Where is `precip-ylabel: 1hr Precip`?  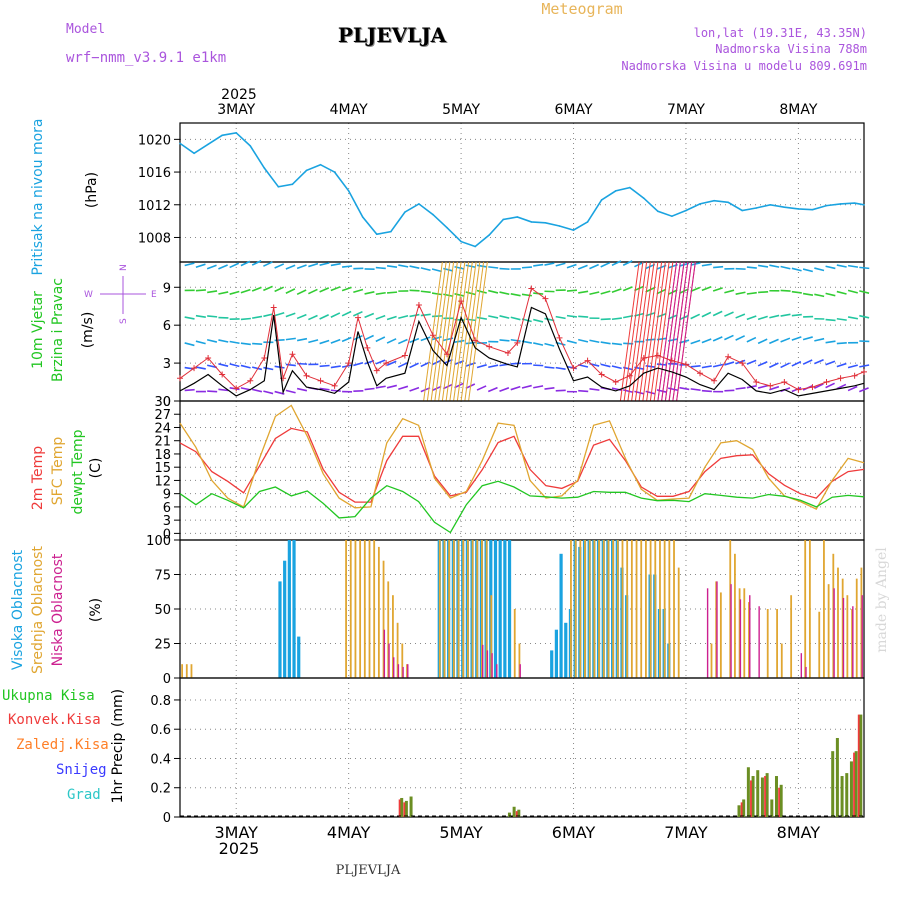
precip-ylabel: 1hr Precip is located at coordinates (118, 768).